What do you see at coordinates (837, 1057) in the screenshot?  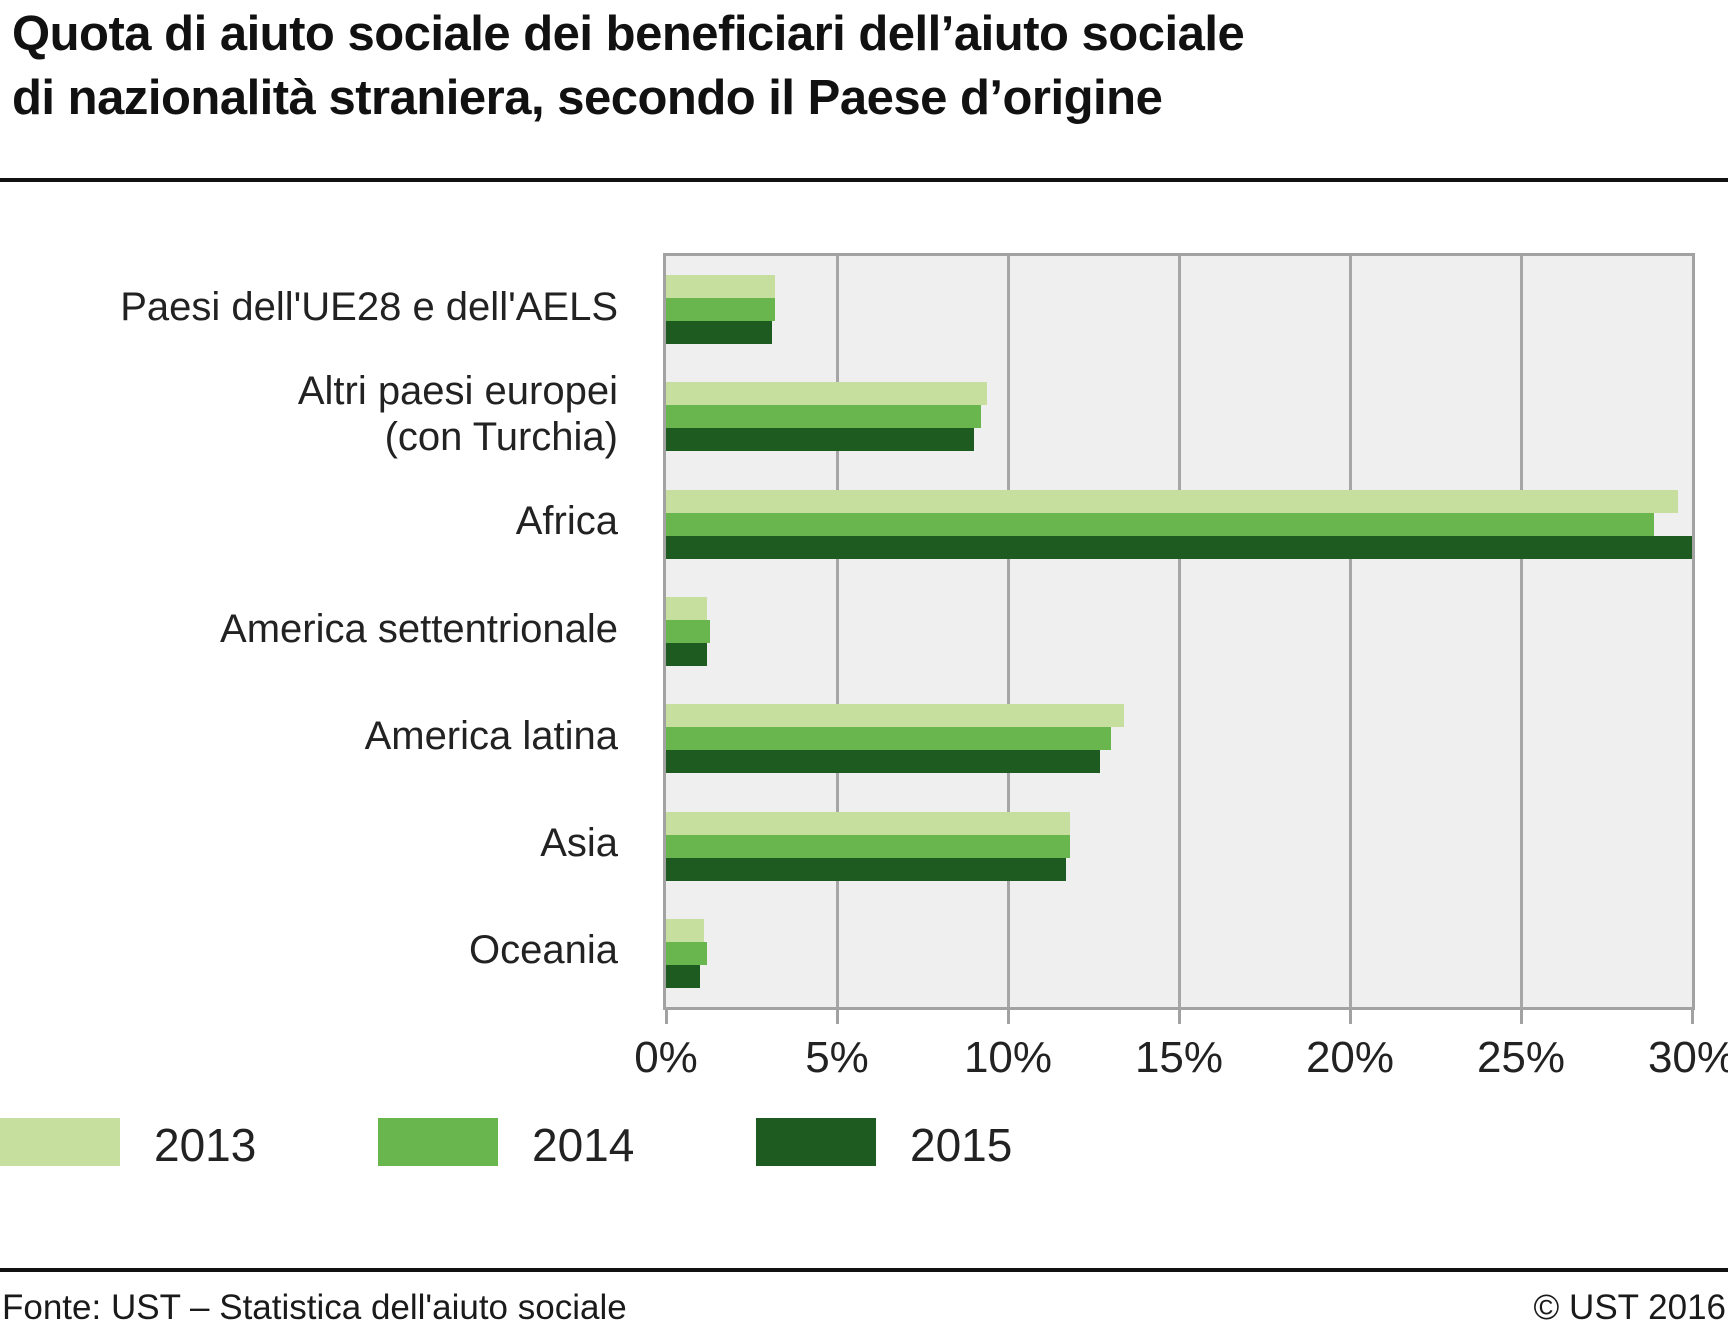 I see `x-tick-label: 5%` at bounding box center [837, 1057].